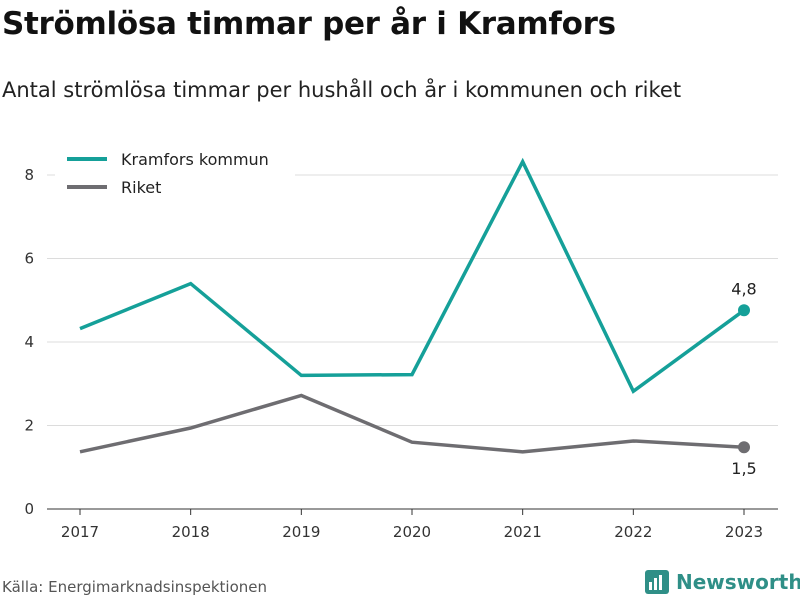 Image resolution: width=800 pixels, height=600 pixels. Describe the element at coordinates (141, 187) in the screenshot. I see `legend-label: Riket` at that location.